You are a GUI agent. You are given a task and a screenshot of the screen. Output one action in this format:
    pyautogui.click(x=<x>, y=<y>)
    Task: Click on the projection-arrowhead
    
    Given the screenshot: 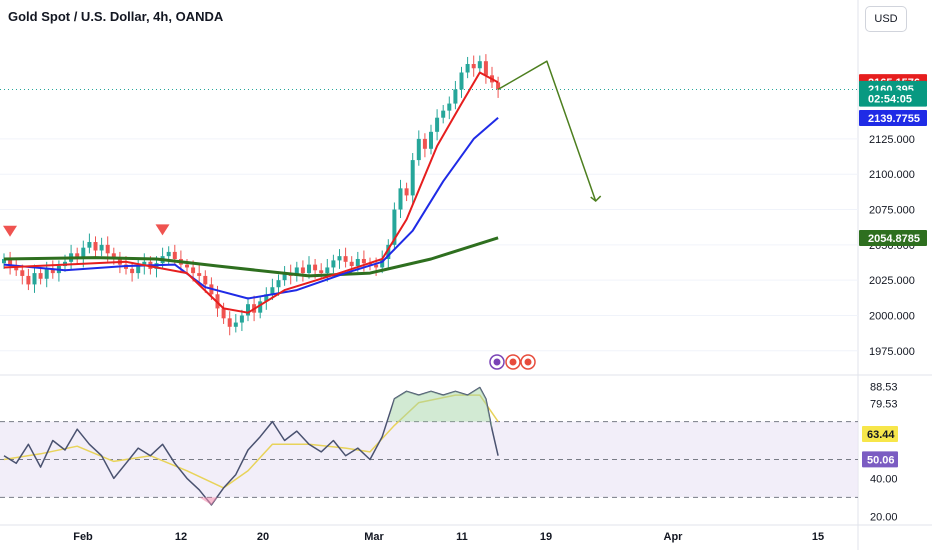 What is the action you would take?
    pyautogui.click(x=596, y=199)
    